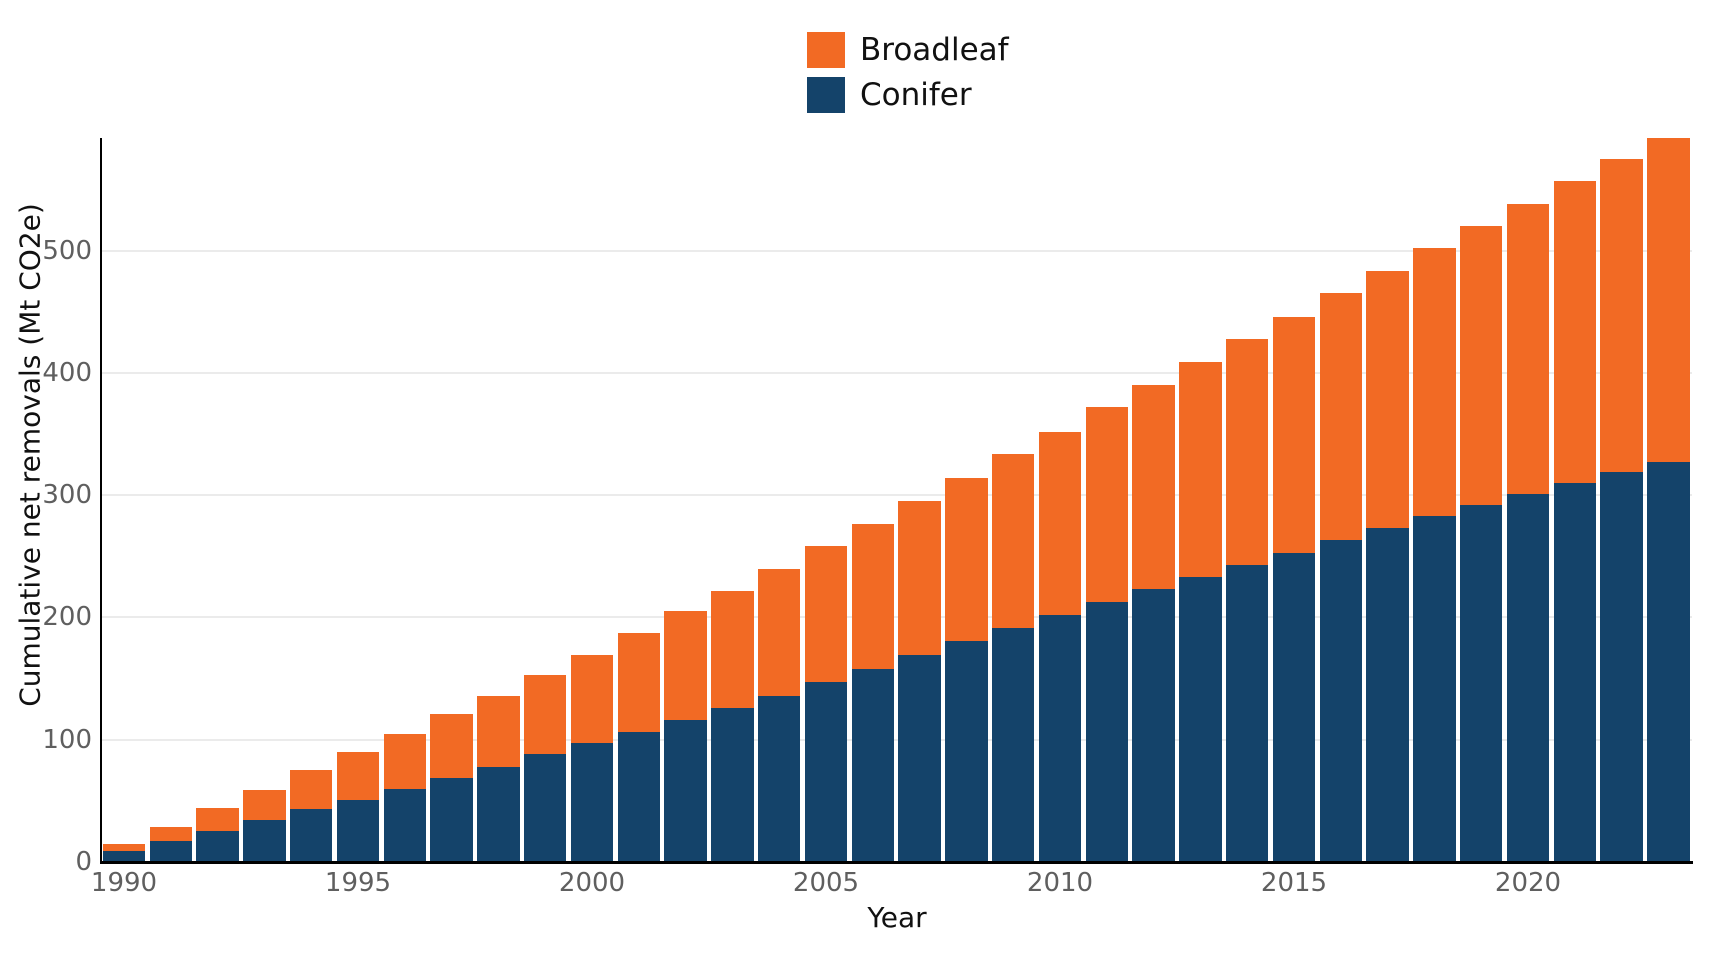 The height and width of the screenshot is (960, 1718). I want to click on bar-2006-conifer, so click(873, 765).